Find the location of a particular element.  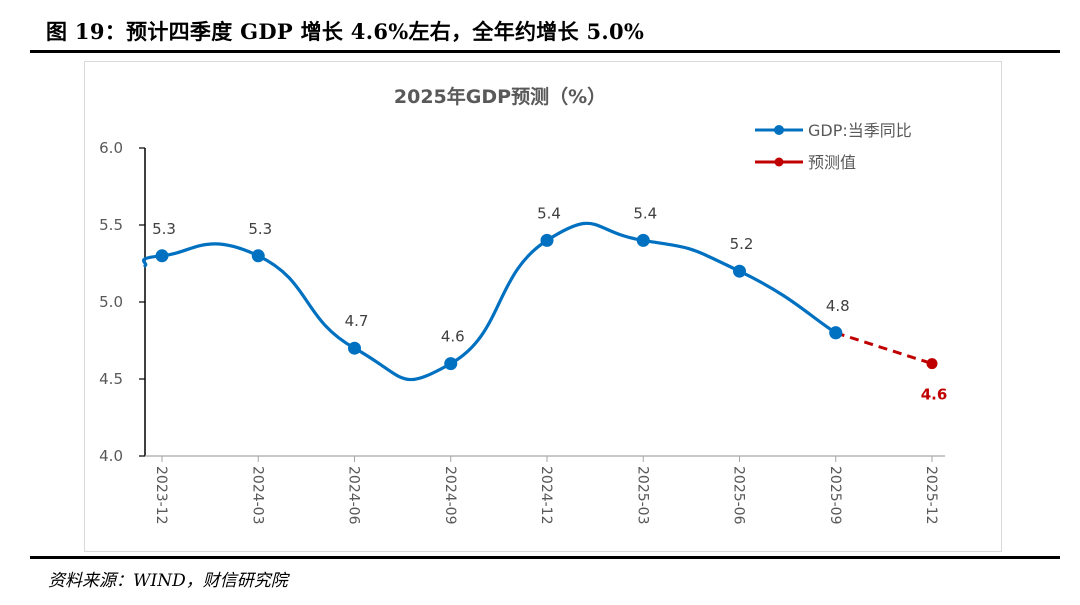

legend-item-gdp: GDP:当季同比 is located at coordinates (833, 130).